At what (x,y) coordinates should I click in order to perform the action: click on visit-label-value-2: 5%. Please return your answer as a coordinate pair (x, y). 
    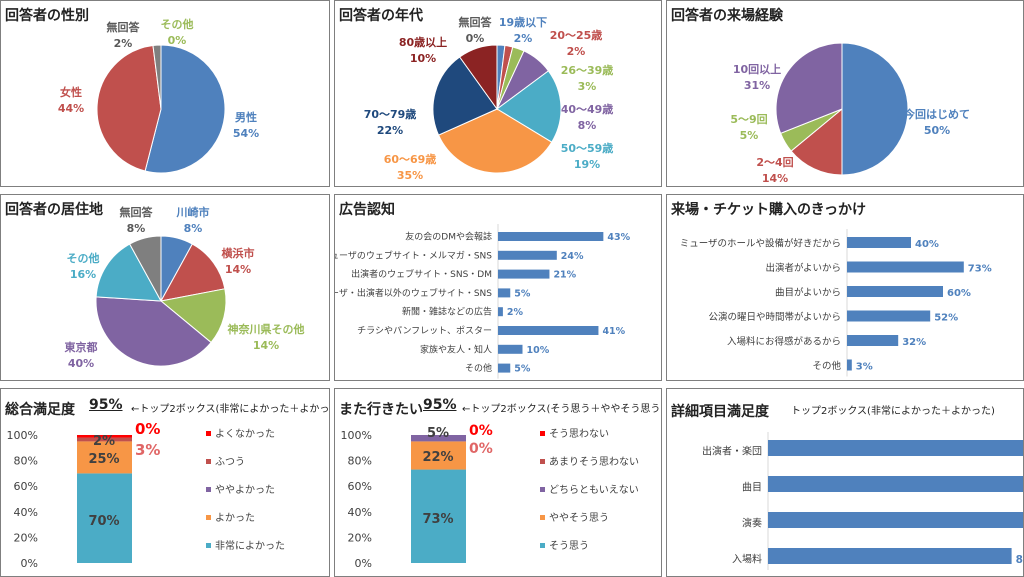
    Looking at the image, I should click on (749, 135).